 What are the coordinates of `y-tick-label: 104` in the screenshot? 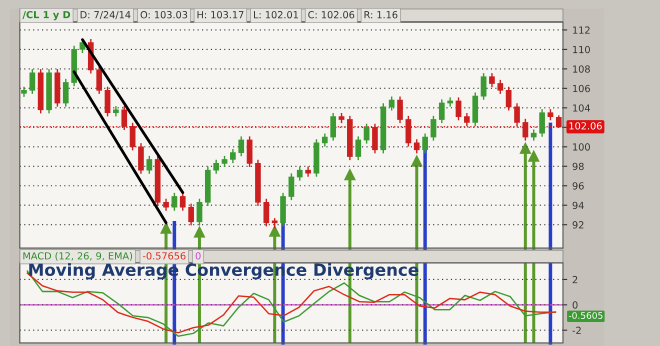 It's located at (581, 108).